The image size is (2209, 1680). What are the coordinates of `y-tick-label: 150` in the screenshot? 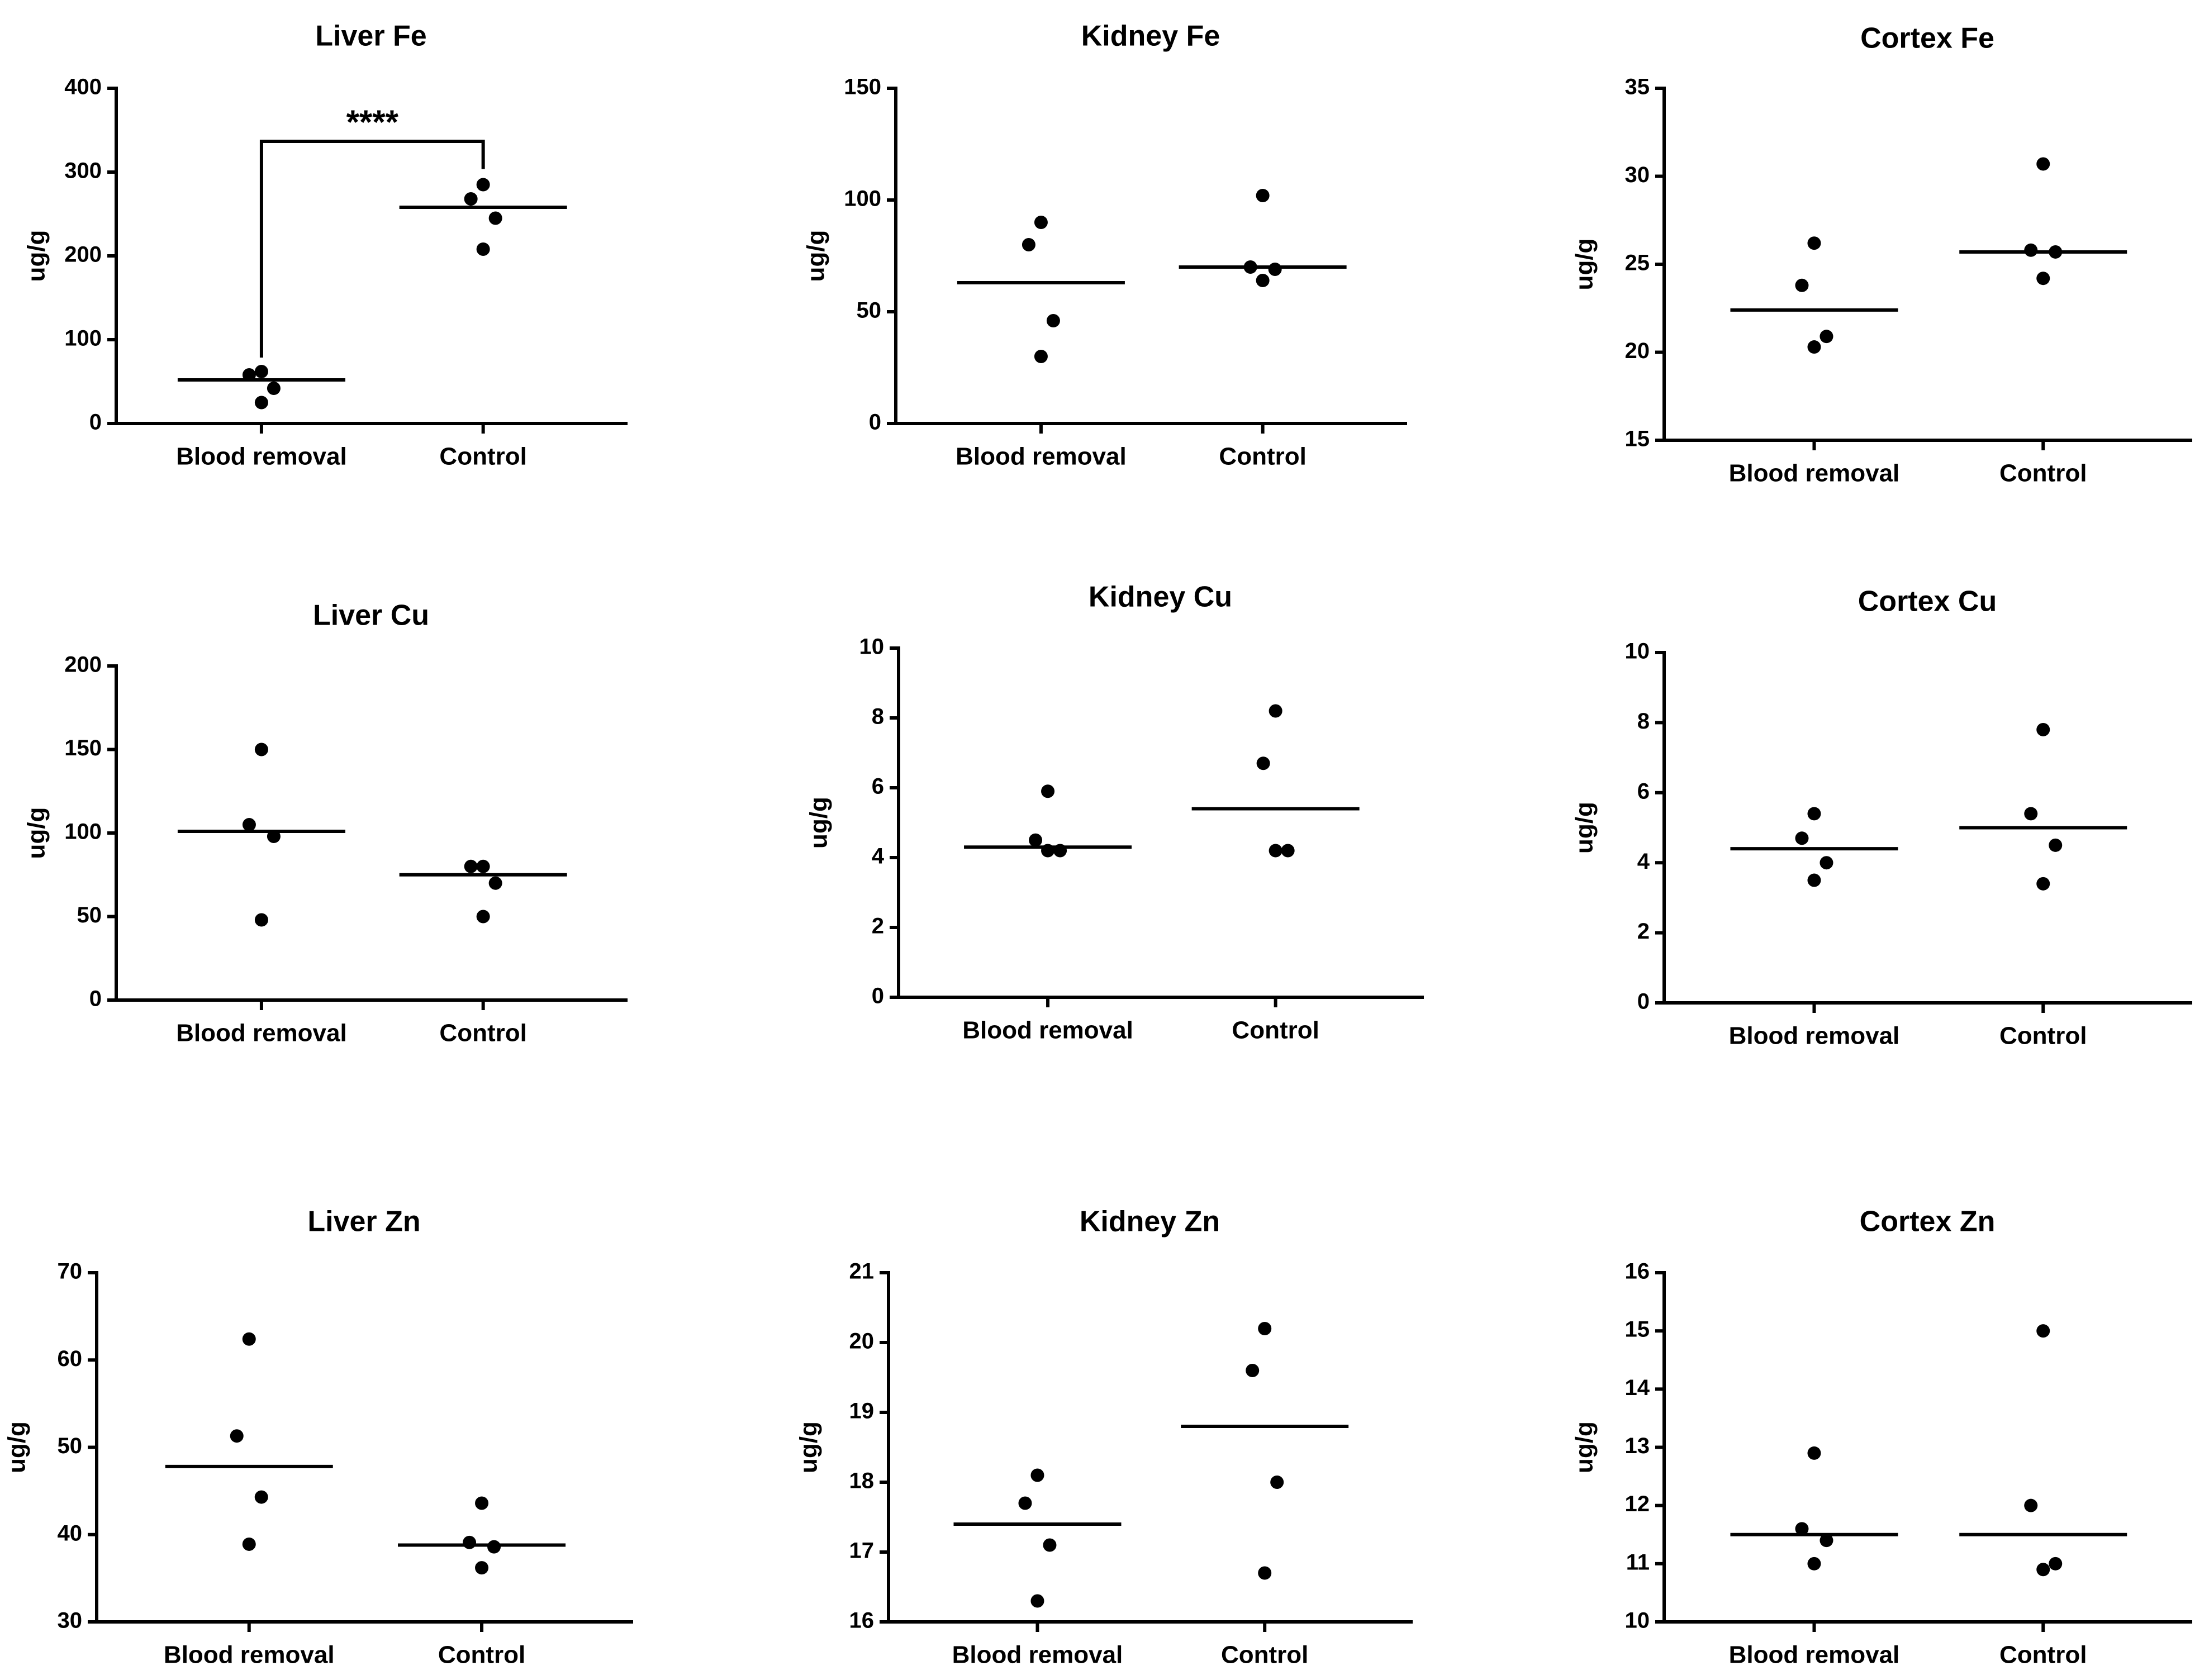 It's located at (83, 748).